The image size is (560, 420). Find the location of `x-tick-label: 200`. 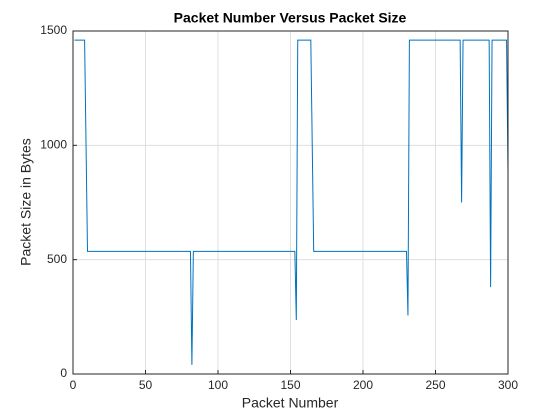

x-tick-label: 200 is located at coordinates (363, 385).